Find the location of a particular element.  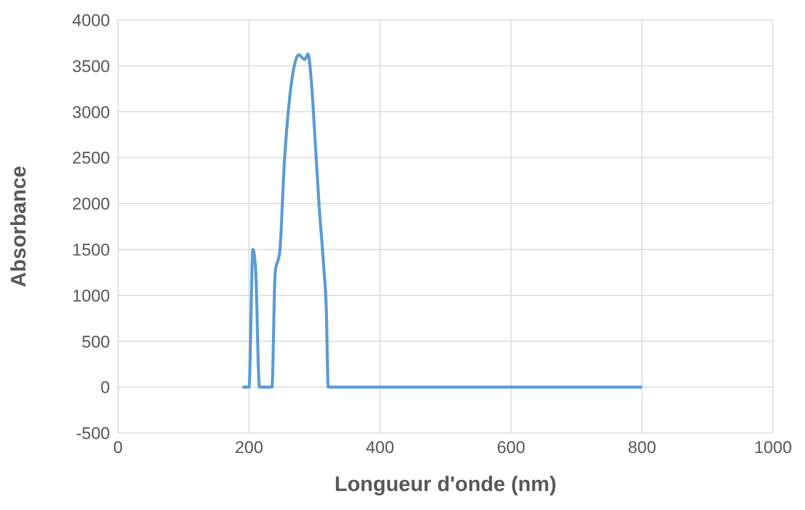

y-tick-label: 500 is located at coordinates (96, 342).